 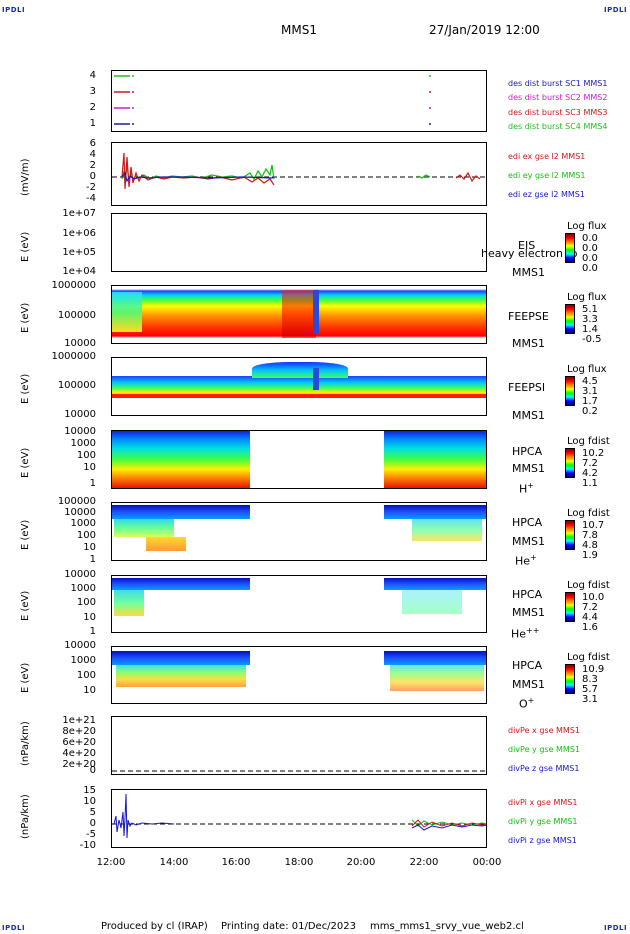 What do you see at coordinates (299, 30) in the screenshot?
I see `plot-title: MMS1` at bounding box center [299, 30].